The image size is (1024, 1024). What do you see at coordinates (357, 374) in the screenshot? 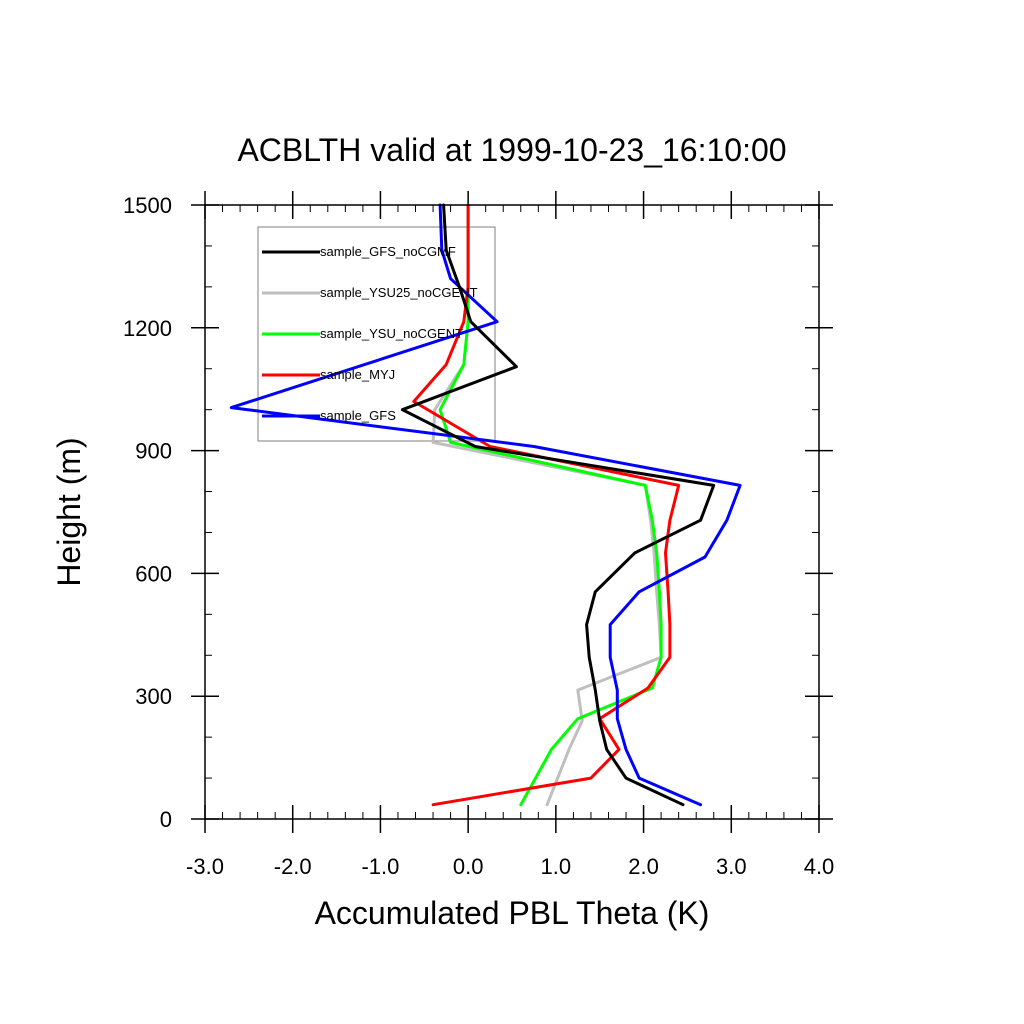
I see `legend-label: sample_MYJ` at bounding box center [357, 374].